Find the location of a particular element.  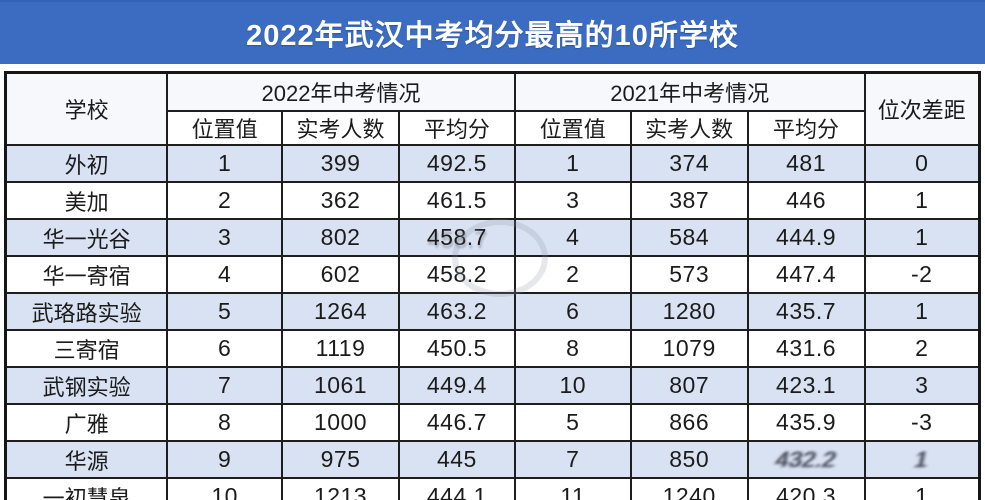

table-row: 华源 9 975 445 7 850 432.2 1 is located at coordinates (492, 459).